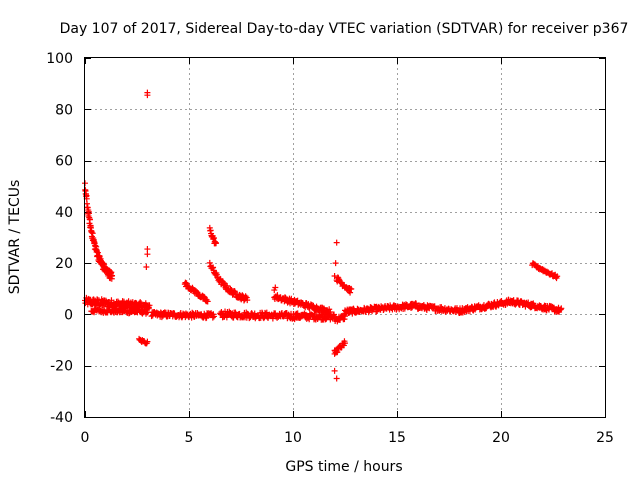 The width and height of the screenshot is (640, 480). I want to click on x-axis-label: GPS time / hours, so click(343, 467).